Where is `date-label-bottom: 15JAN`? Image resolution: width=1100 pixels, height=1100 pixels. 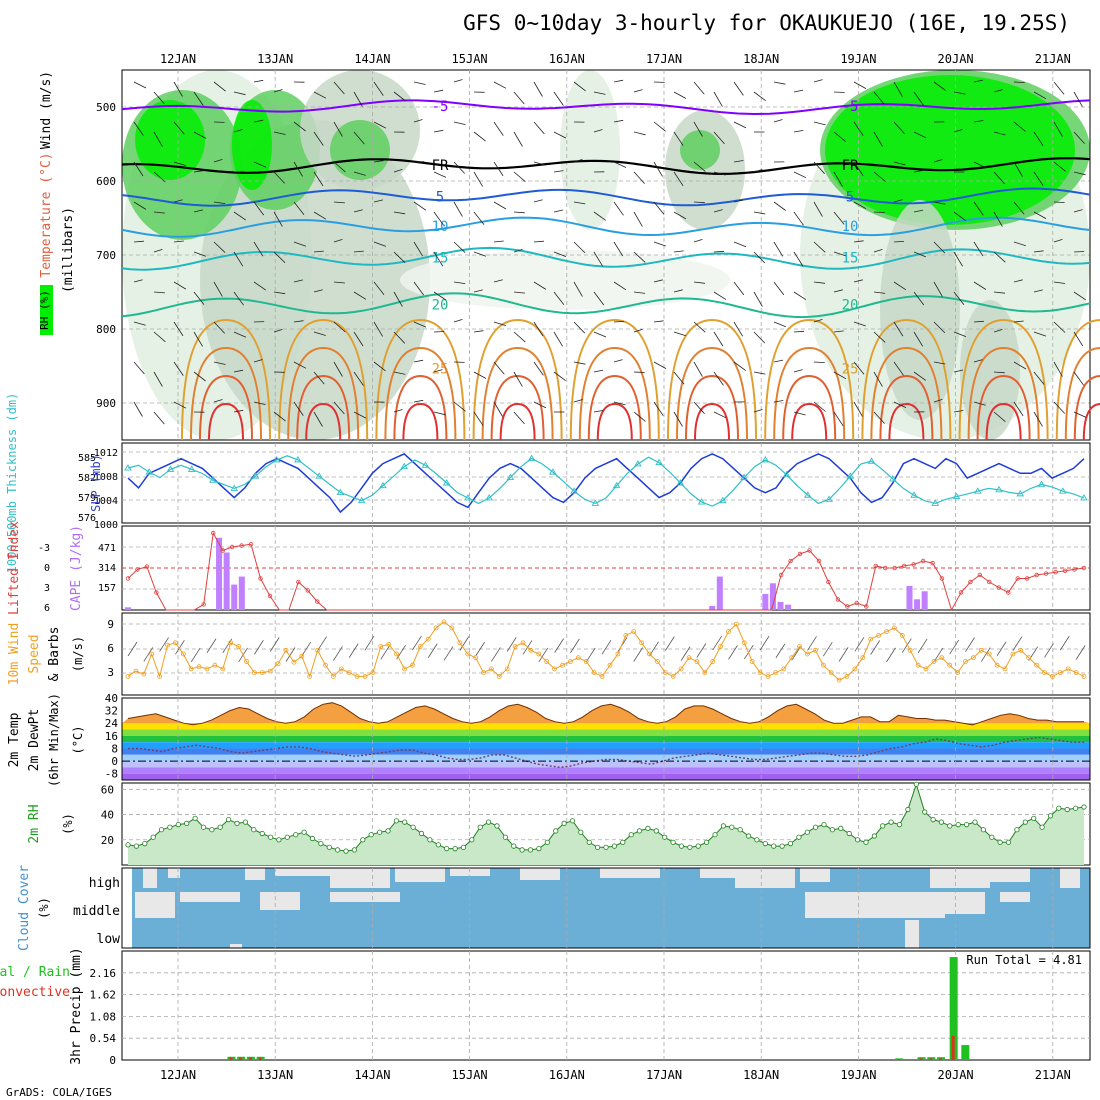
date-label-bottom: 15JAN is located at coordinates (470, 1075).